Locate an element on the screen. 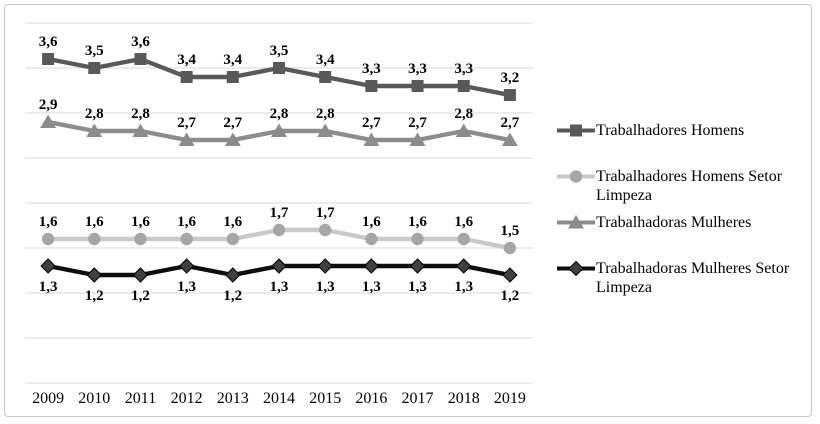 The width and height of the screenshot is (820, 424). series-circle: 1,6 1,6 1,6 1,6 1,6 1,7 1,7 1,6 1,6 1,6 1,5 is located at coordinates (279, 230).